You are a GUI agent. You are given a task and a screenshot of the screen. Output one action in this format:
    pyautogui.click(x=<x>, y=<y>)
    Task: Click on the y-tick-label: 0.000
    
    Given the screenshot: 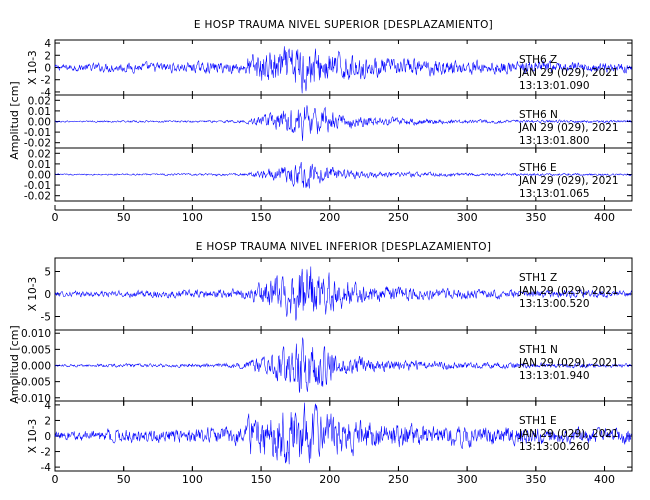 What is the action you would take?
    pyautogui.click(x=36, y=367)
    